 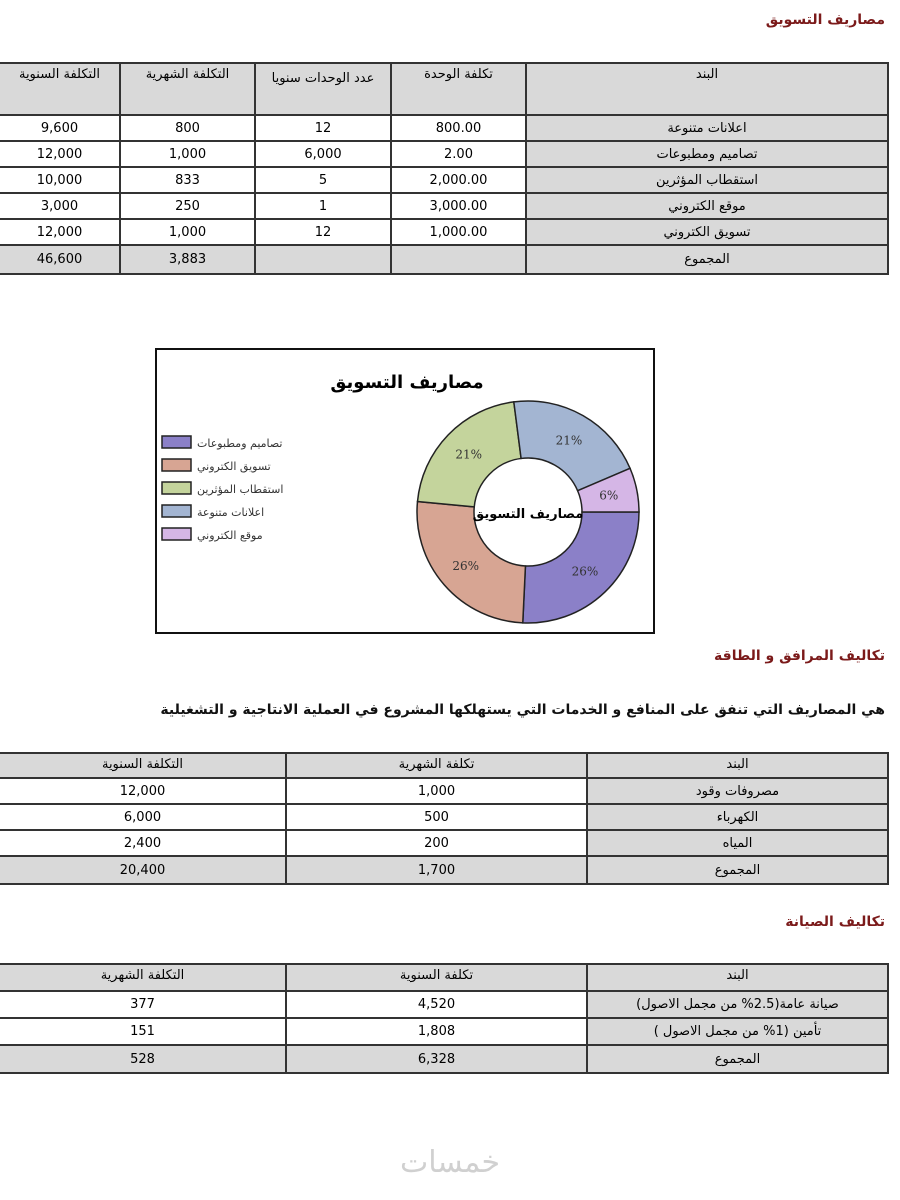 I want to click on item-cell: استقطاب المؤثرين, so click(x=707, y=180).